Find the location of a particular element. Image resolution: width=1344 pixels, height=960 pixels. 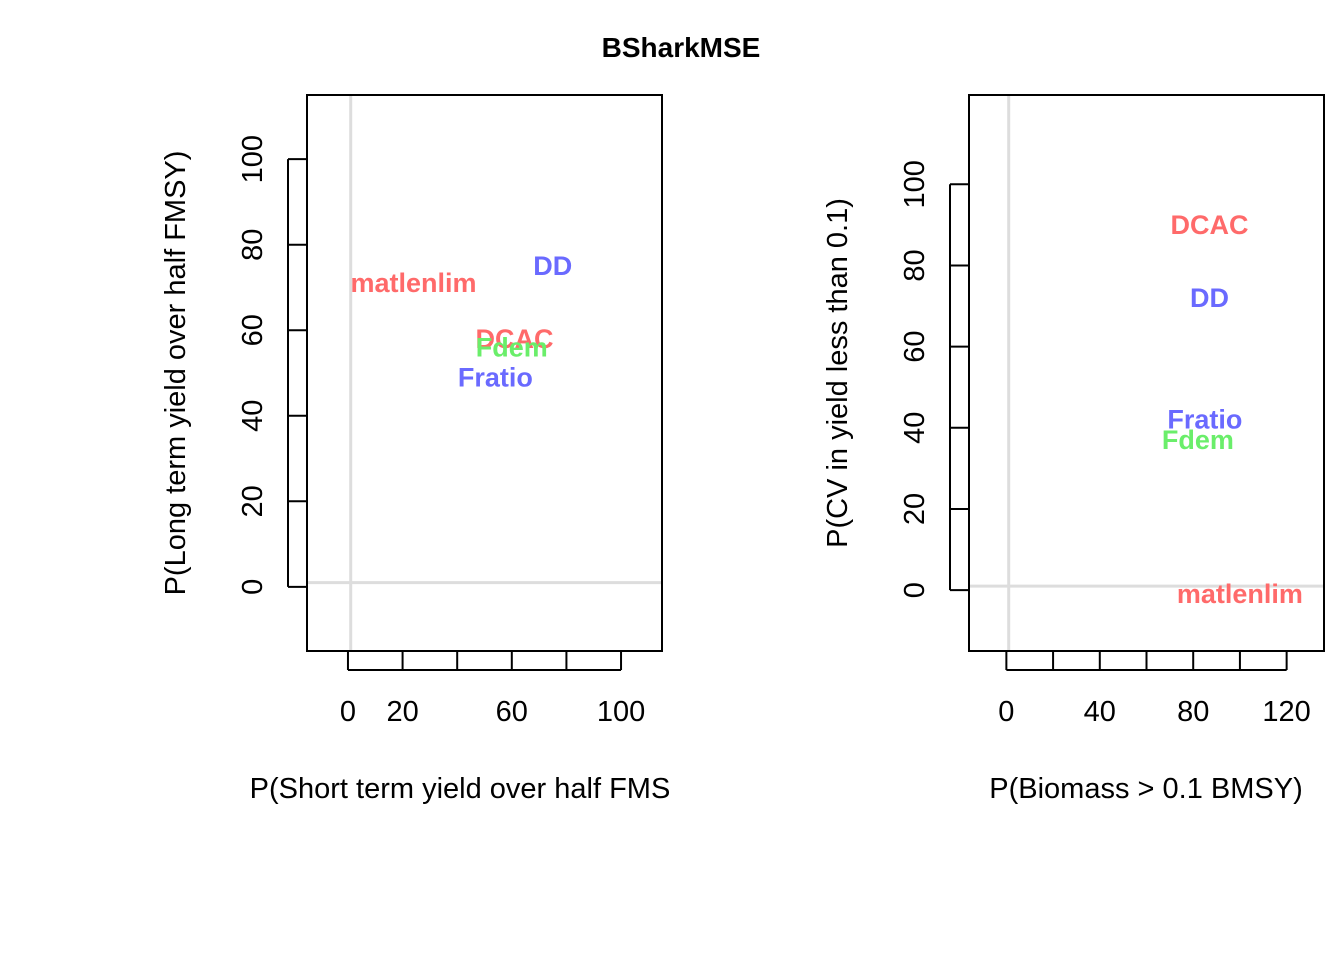

x-tick-label: 20 is located at coordinates (402, 712).